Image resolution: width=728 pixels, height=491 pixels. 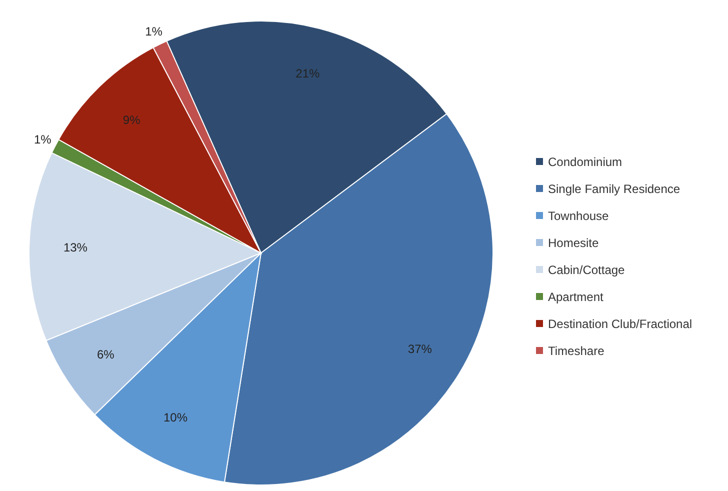 What do you see at coordinates (573, 243) in the screenshot?
I see `legend-label: Homesite` at bounding box center [573, 243].